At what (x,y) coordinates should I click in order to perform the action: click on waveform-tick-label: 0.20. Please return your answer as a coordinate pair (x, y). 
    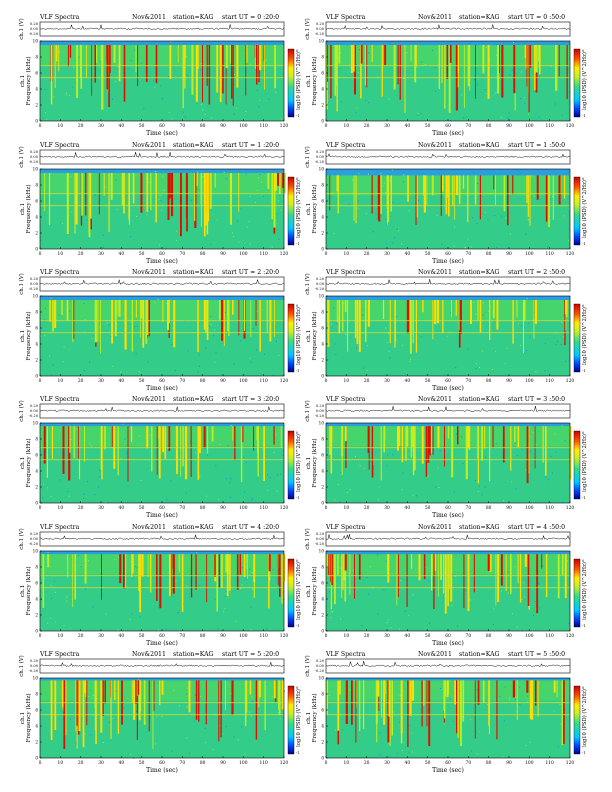
    Looking at the image, I should click on (34, 406).